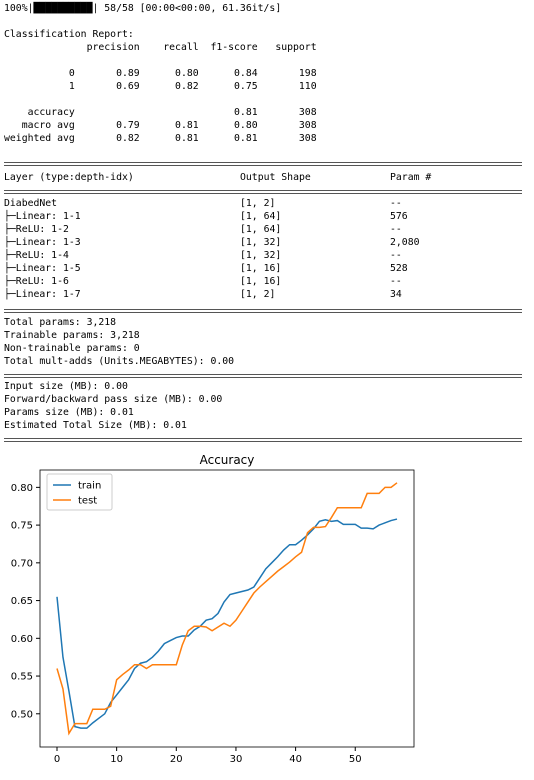  Describe the element at coordinates (66, 386) in the screenshot. I see `summary-size: Input size (MB): 0.00` at that location.